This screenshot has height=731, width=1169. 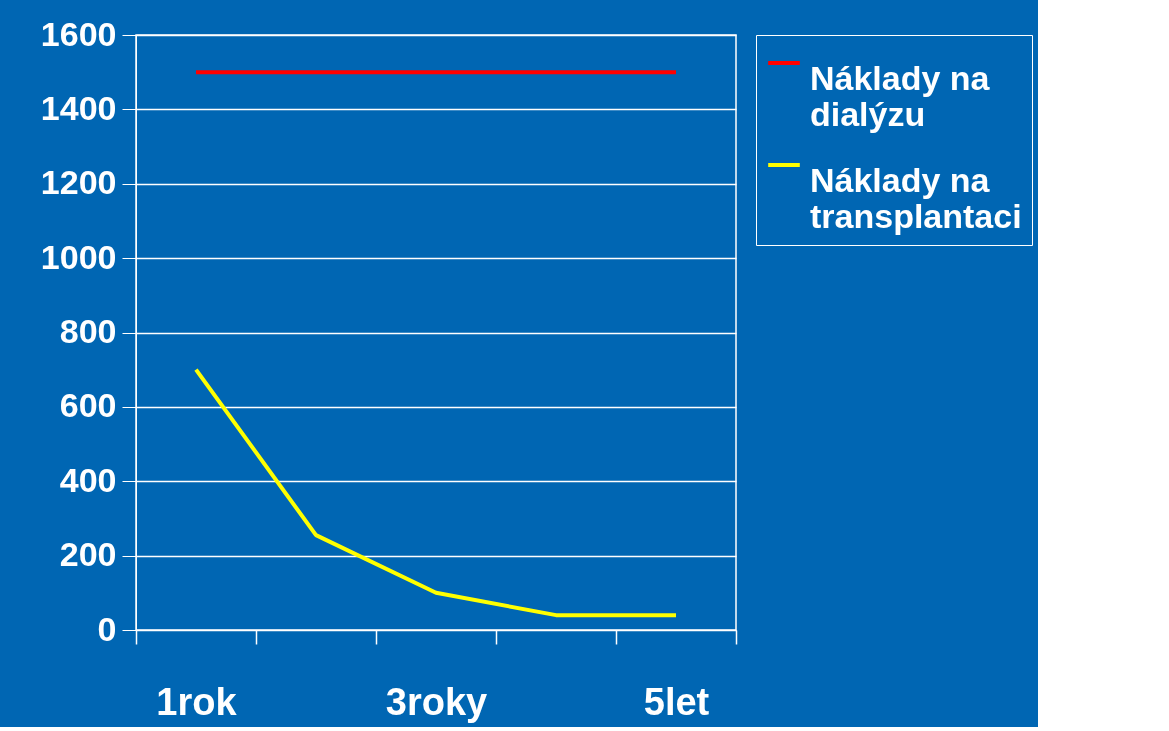 I want to click on x-tick-label: 1rok, so click(x=197, y=701).